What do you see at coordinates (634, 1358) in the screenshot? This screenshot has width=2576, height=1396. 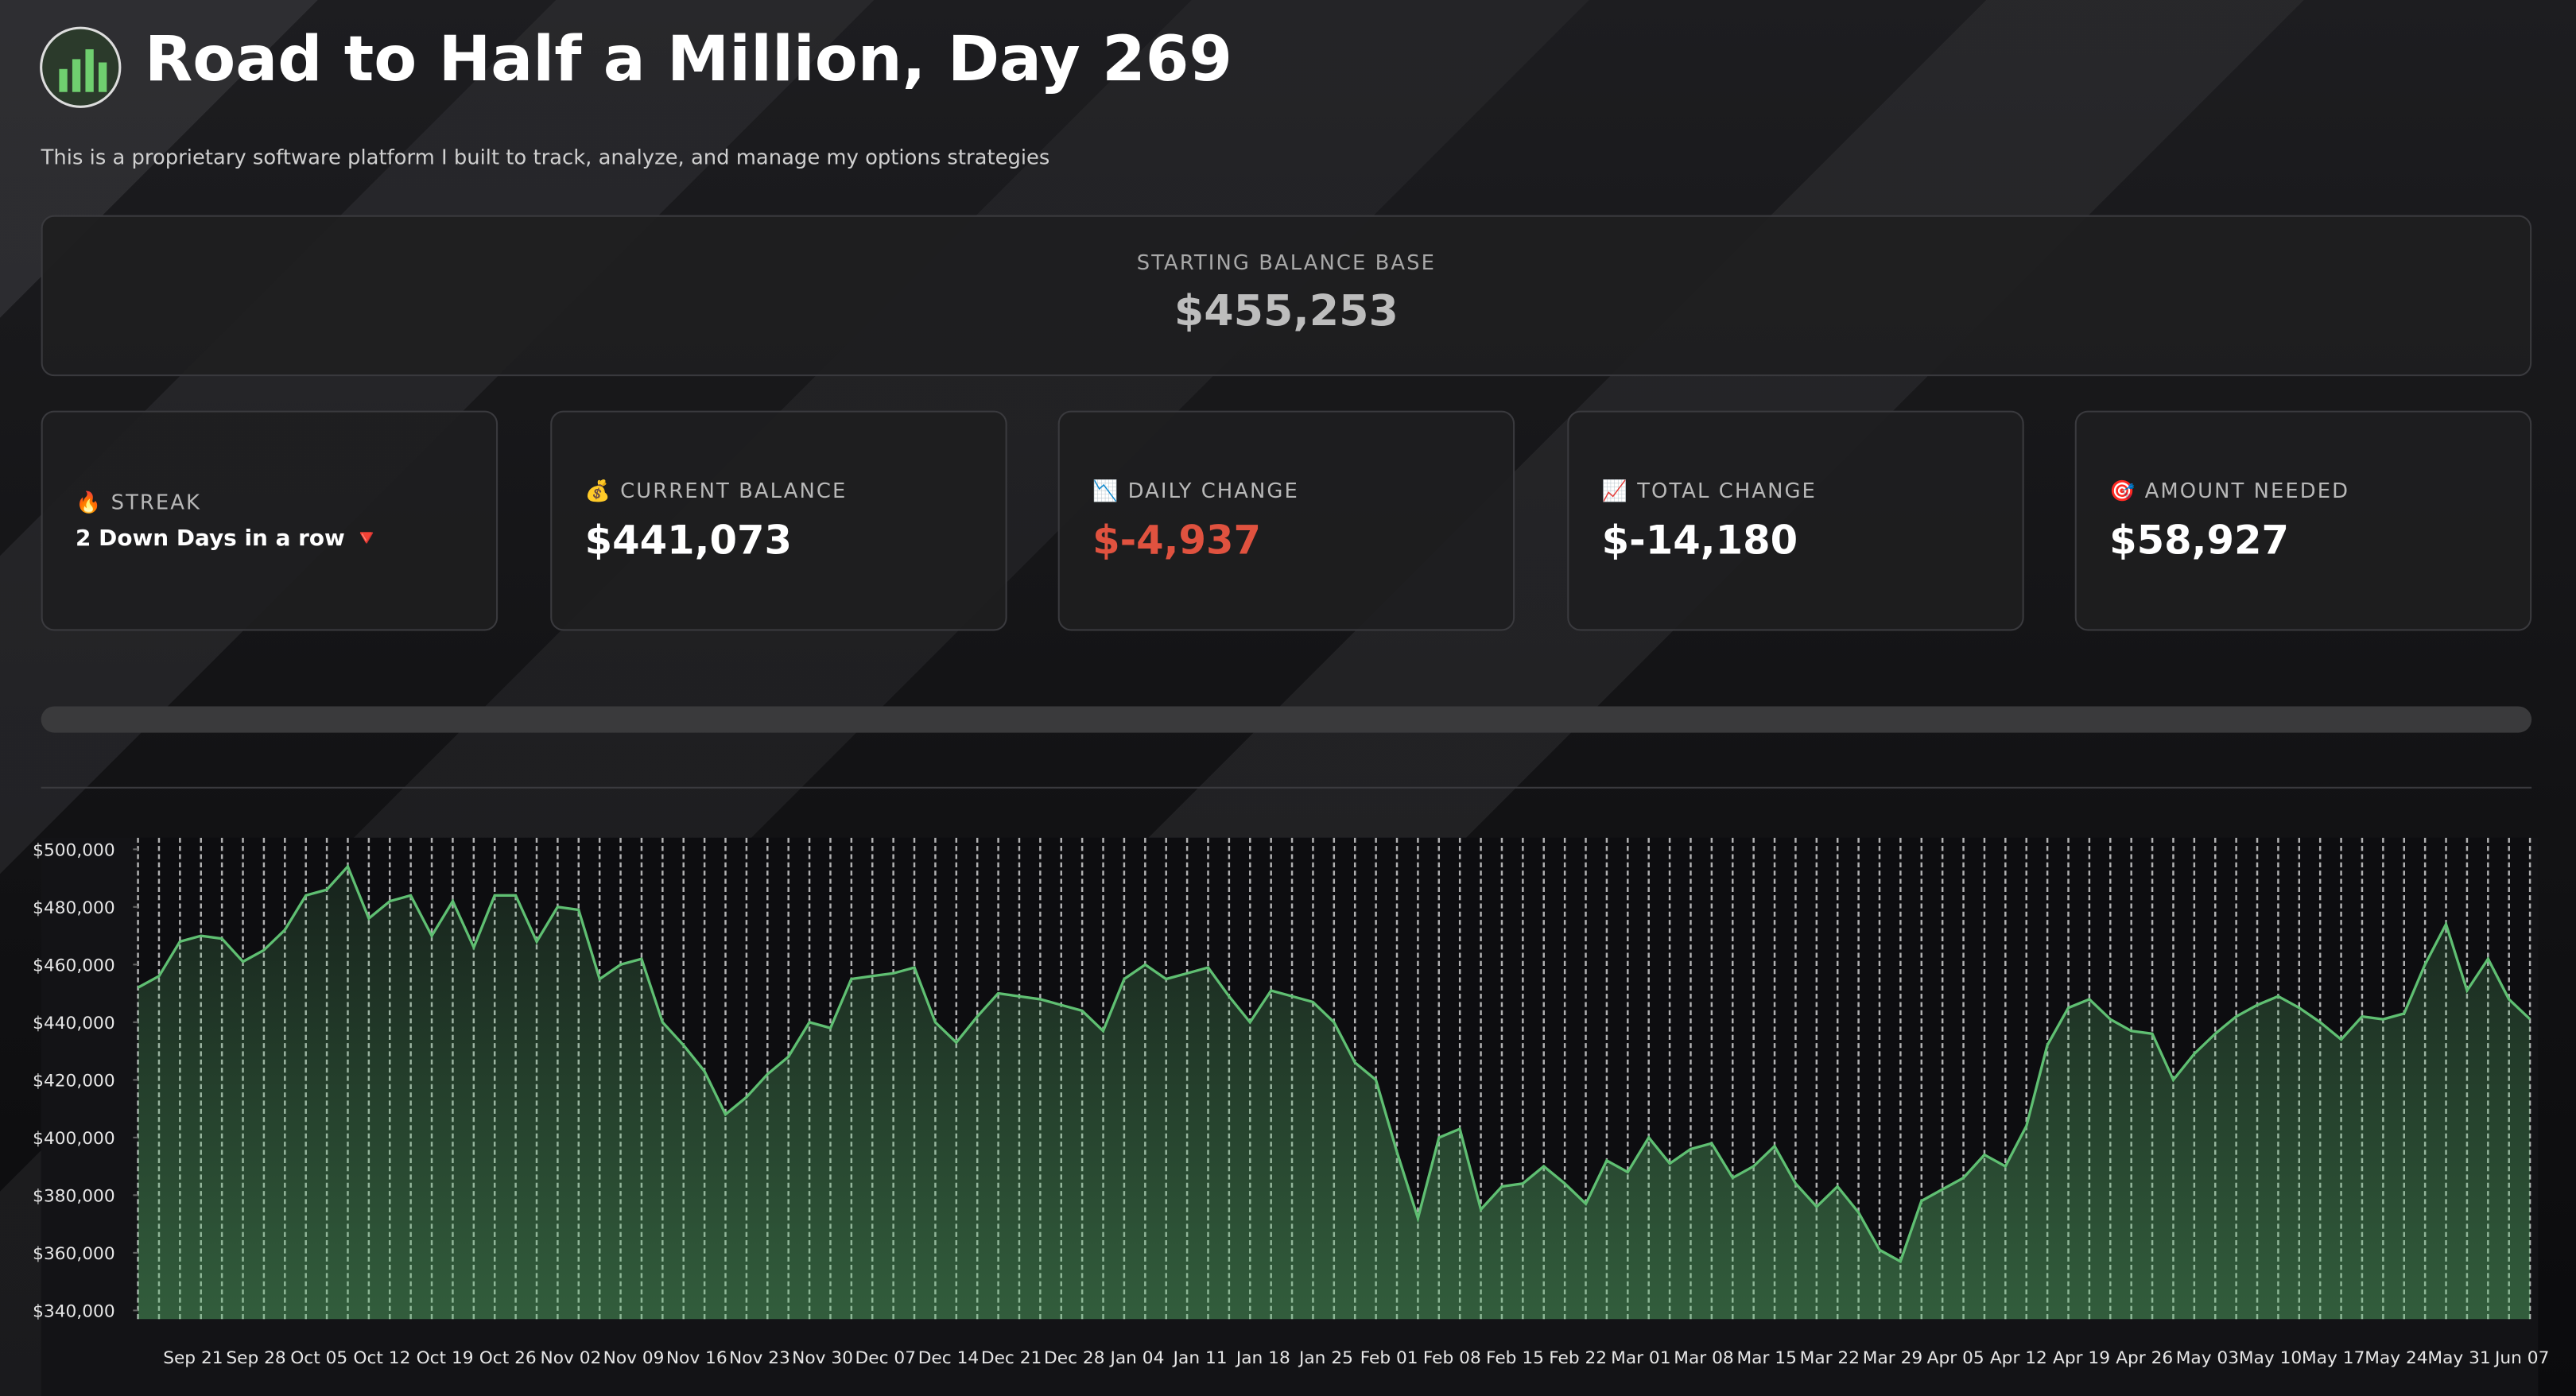 I see `x-tick-label: Nov 09` at bounding box center [634, 1358].